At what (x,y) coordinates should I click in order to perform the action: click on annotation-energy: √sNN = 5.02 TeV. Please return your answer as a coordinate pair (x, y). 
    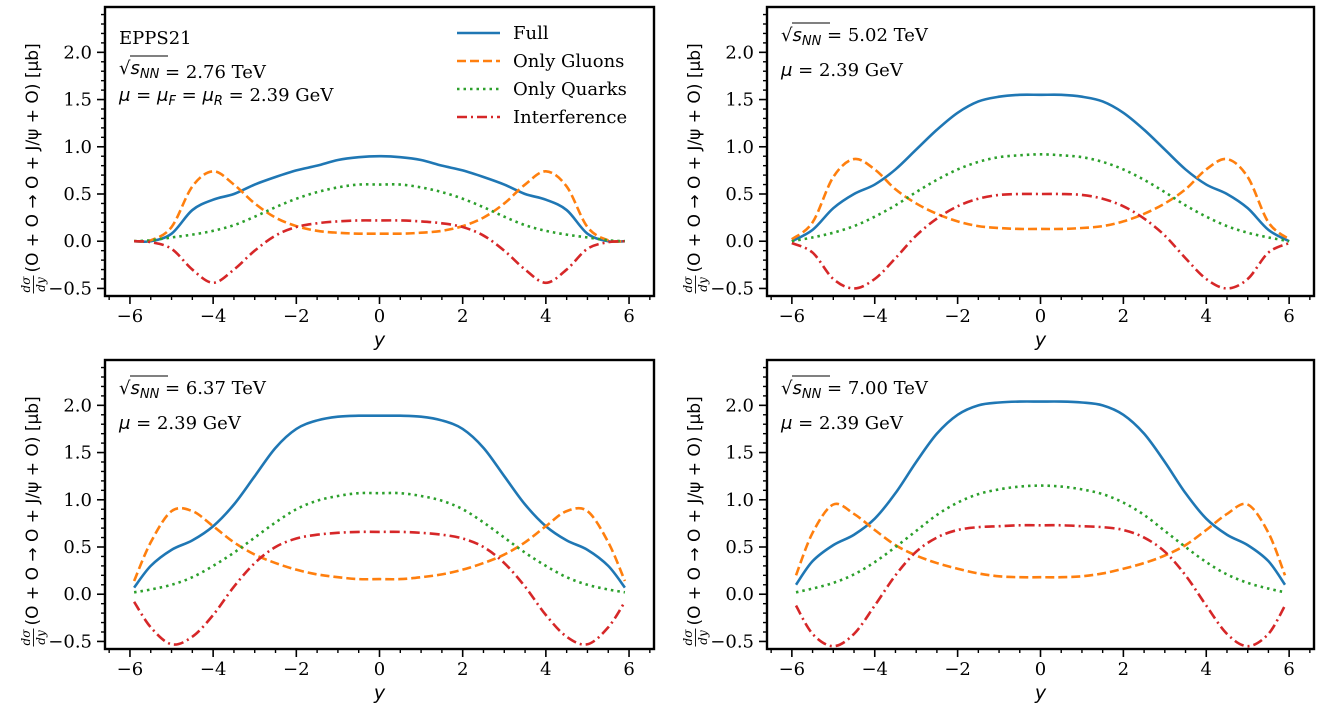
    Looking at the image, I should click on (855, 37).